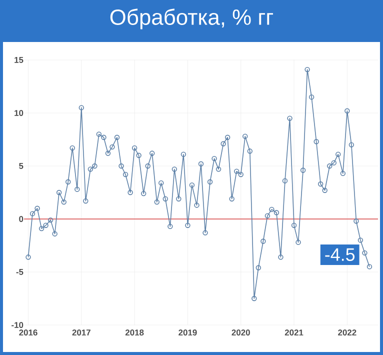 This screenshot has height=355, width=383. What do you see at coordinates (134, 333) in the screenshot?
I see `x-tick-label: 2018` at bounding box center [134, 333].